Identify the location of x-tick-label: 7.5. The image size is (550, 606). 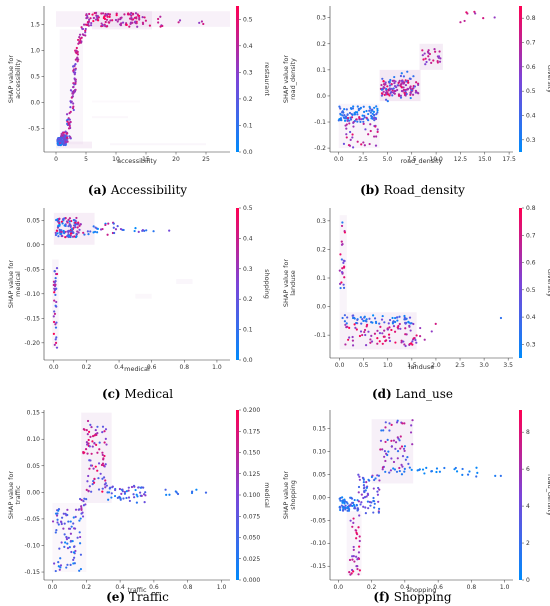
(412, 159).